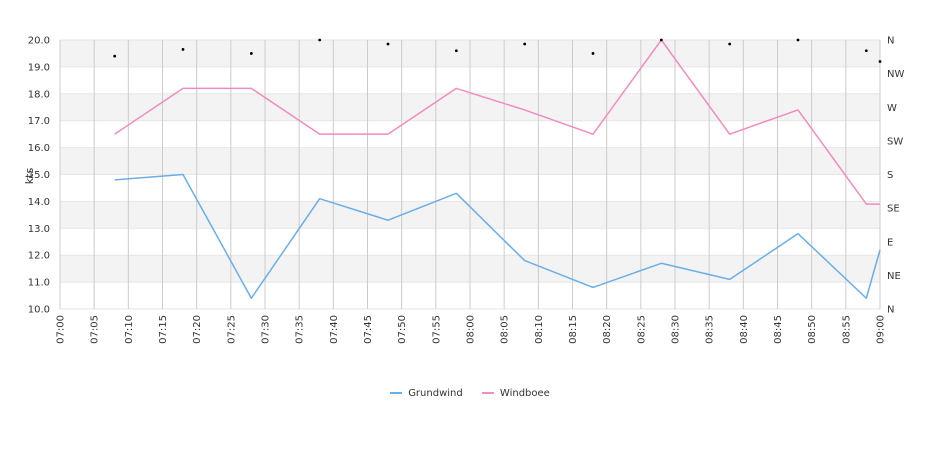  Describe the element at coordinates (497, 50) in the screenshot. I see `direction-points` at that location.